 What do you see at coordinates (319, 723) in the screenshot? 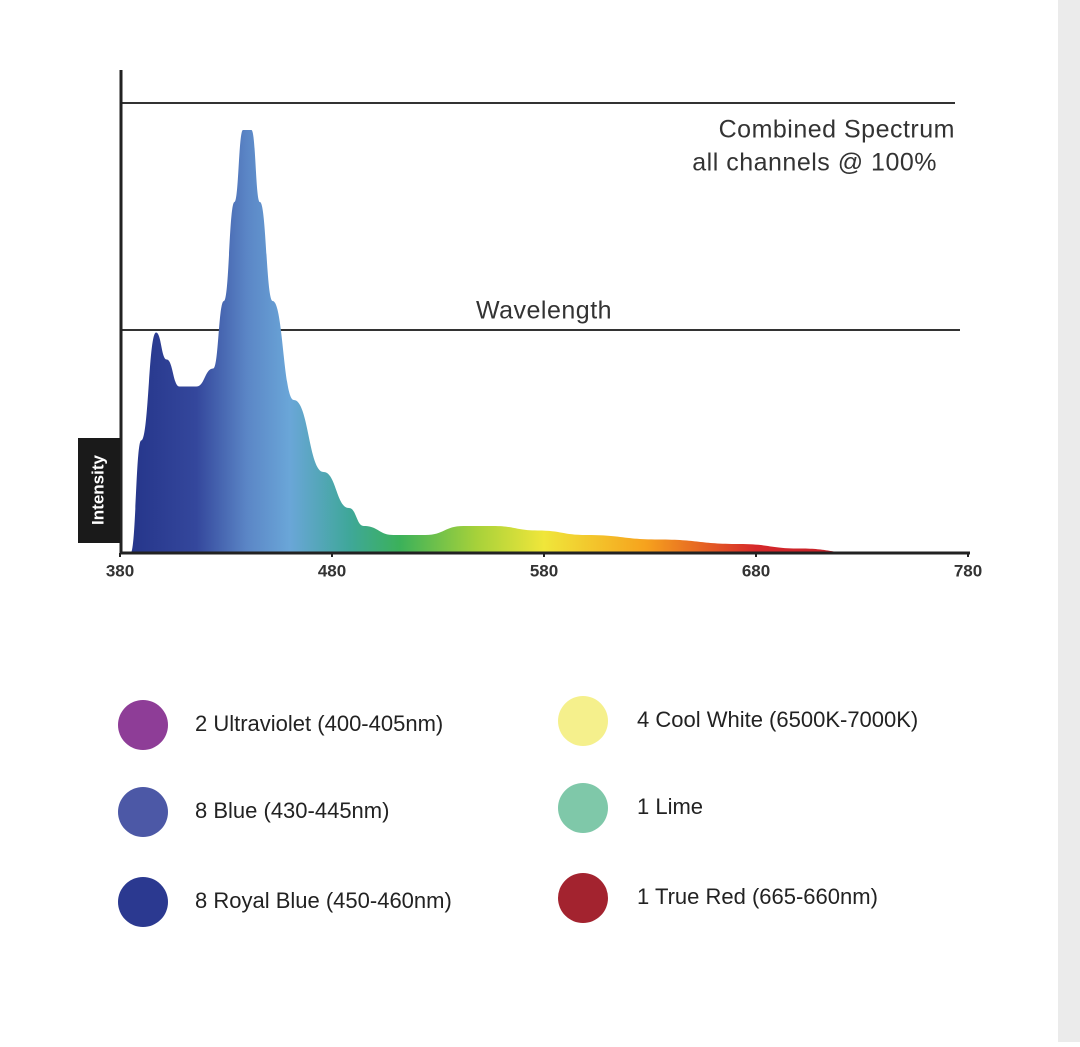
I see `legend-label: 2 Ultraviolet (400-405nm)` at bounding box center [319, 723].